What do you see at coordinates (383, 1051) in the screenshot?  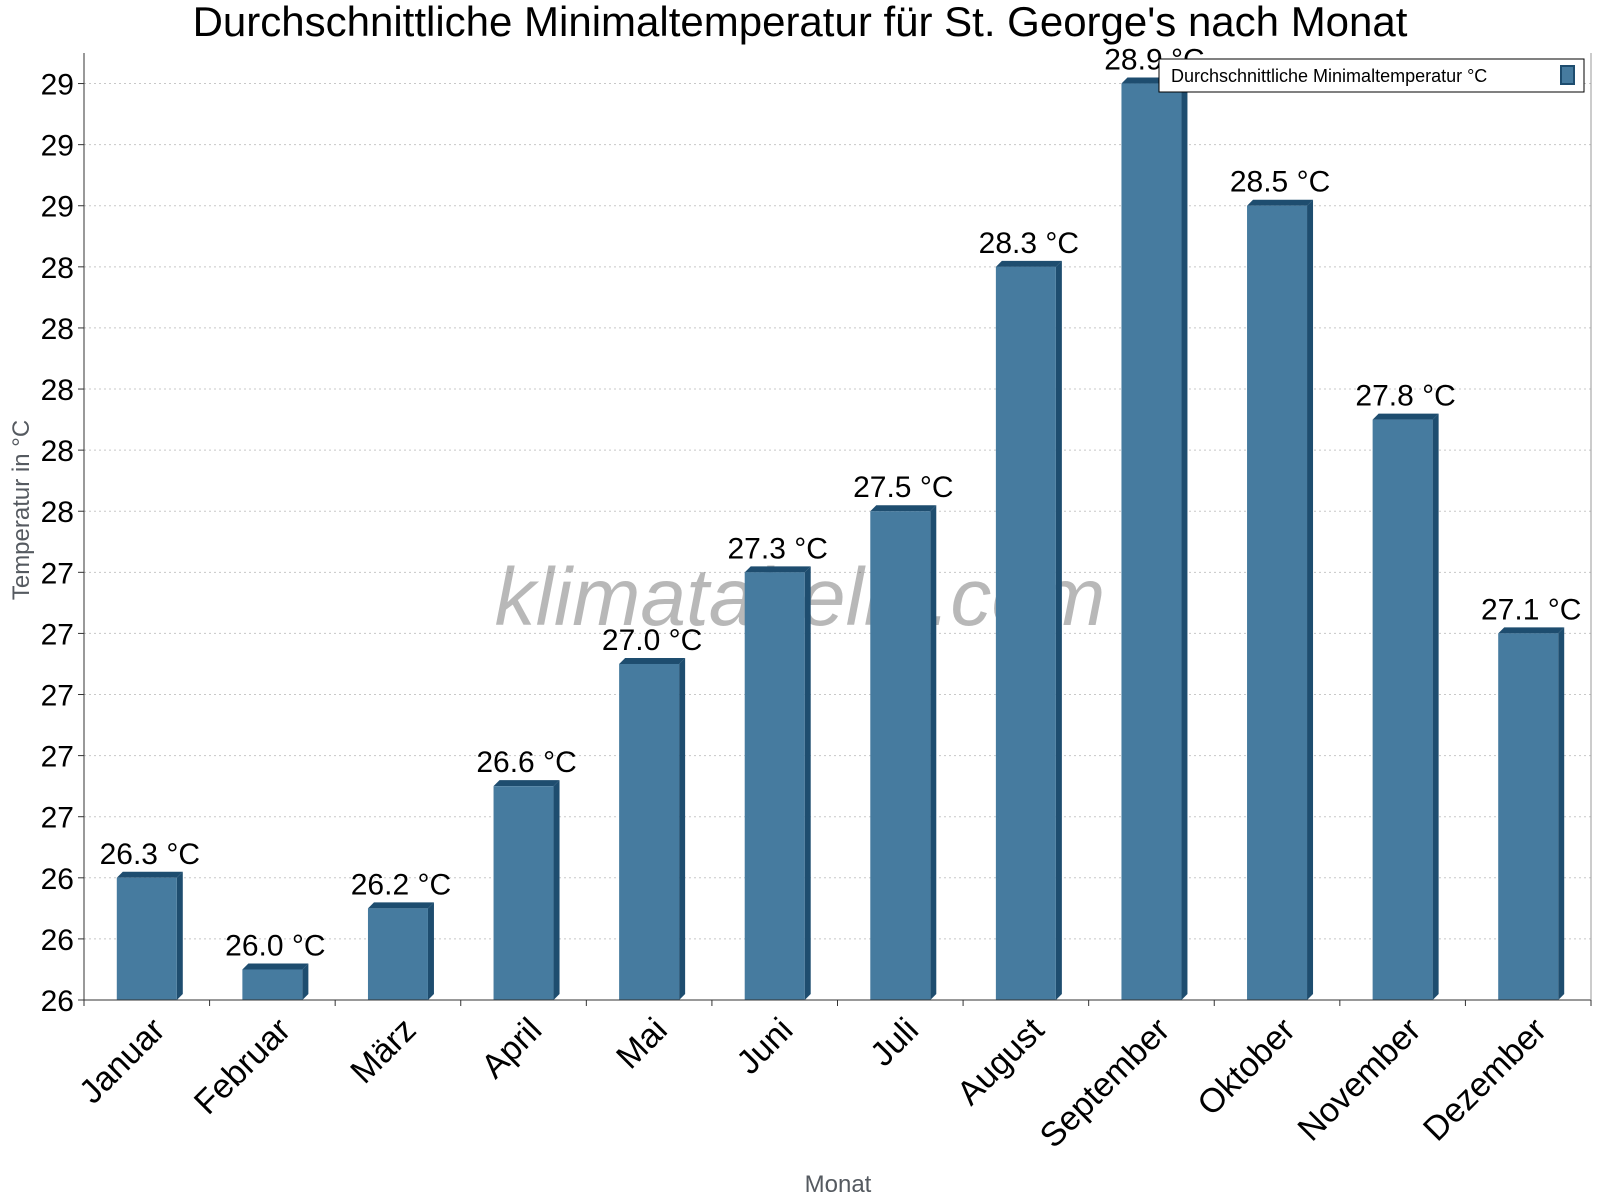 I see `x-tick-label: März` at bounding box center [383, 1051].